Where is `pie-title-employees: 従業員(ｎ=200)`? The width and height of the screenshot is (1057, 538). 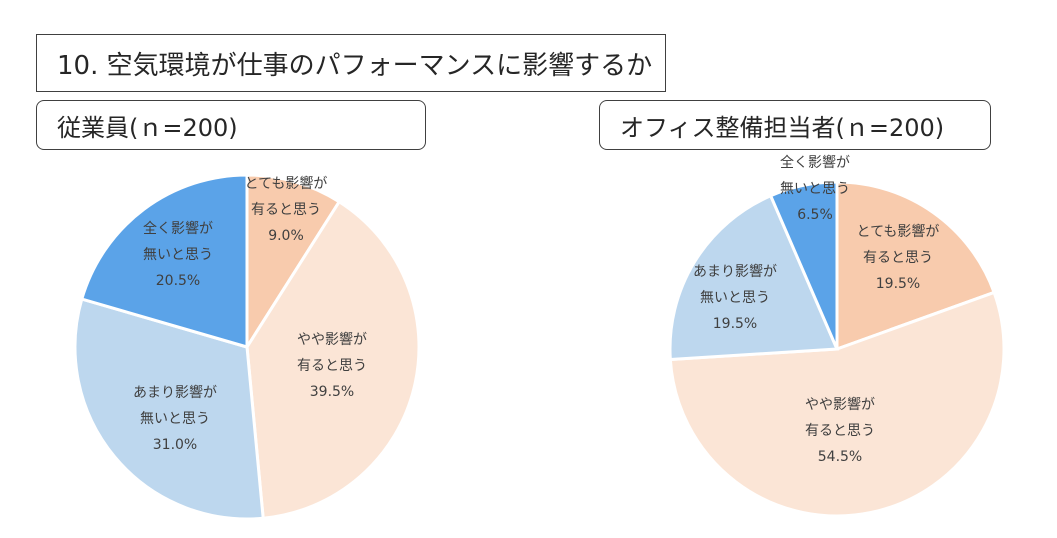
pie-title-employees: 従業員(ｎ=200) is located at coordinates (231, 125).